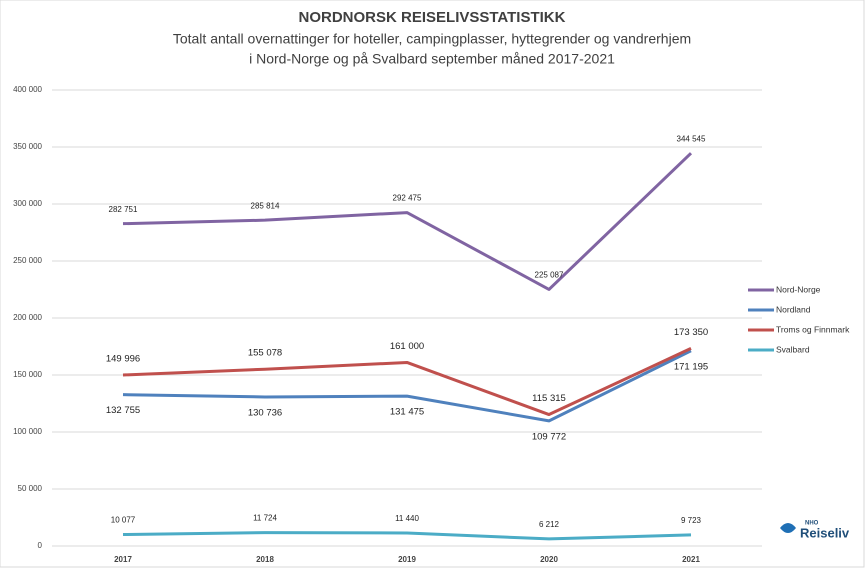 Image resolution: width=865 pixels, height=568 pixels. I want to click on data-label: 173 350, so click(691, 332).